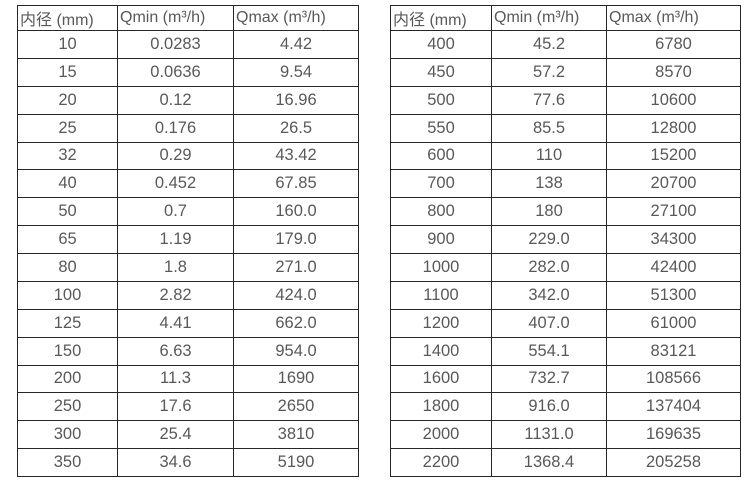 This screenshot has width=750, height=483. I want to click on table-row: 100 2.82 424.0, so click(188, 295).